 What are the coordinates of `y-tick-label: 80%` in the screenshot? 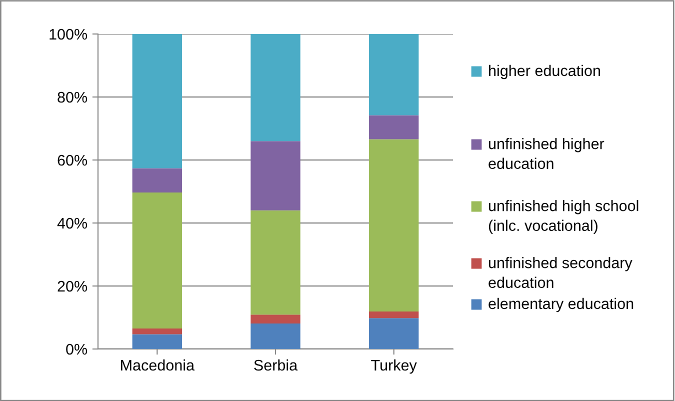 It's located at (73, 97).